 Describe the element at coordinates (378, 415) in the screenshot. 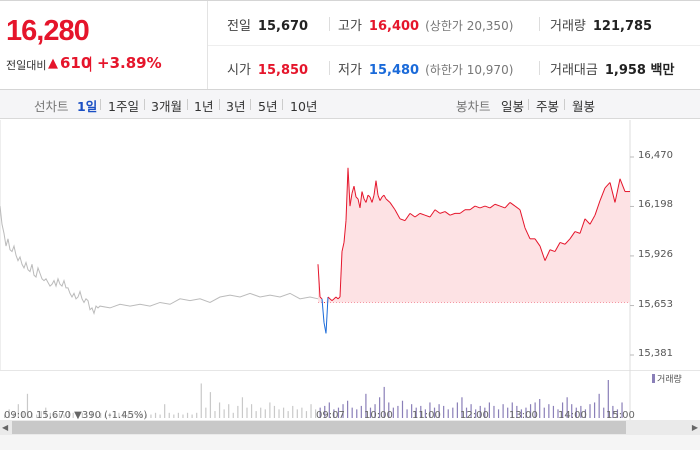

I see `time-axis-label: 10:00` at that location.